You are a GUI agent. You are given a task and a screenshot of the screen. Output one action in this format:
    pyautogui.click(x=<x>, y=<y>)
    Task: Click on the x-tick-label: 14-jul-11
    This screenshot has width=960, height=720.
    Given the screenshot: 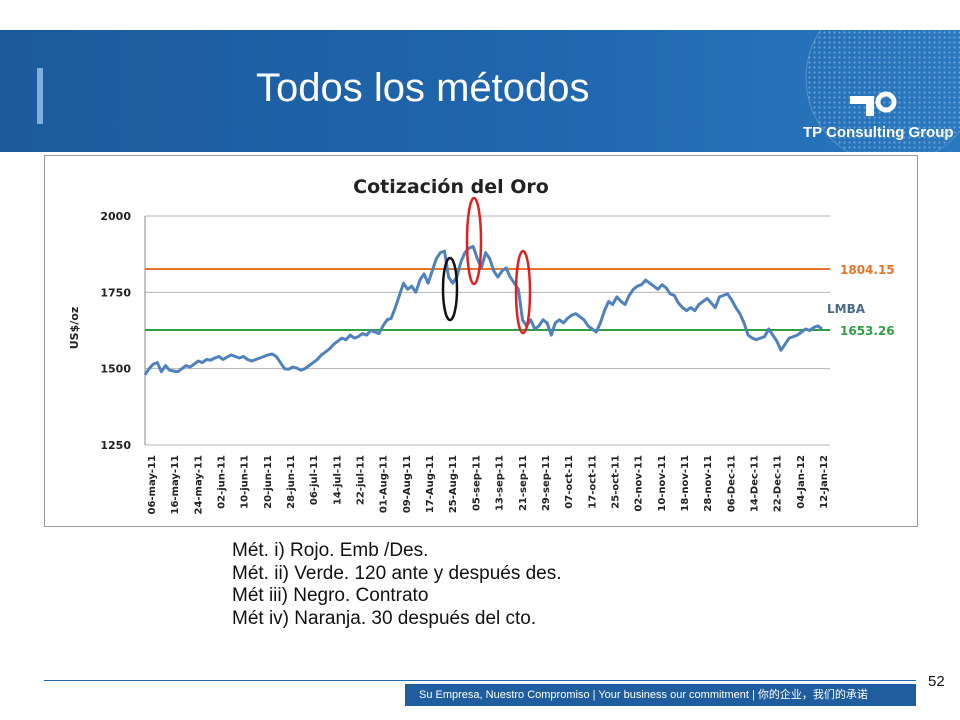 What is the action you would take?
    pyautogui.click(x=337, y=480)
    